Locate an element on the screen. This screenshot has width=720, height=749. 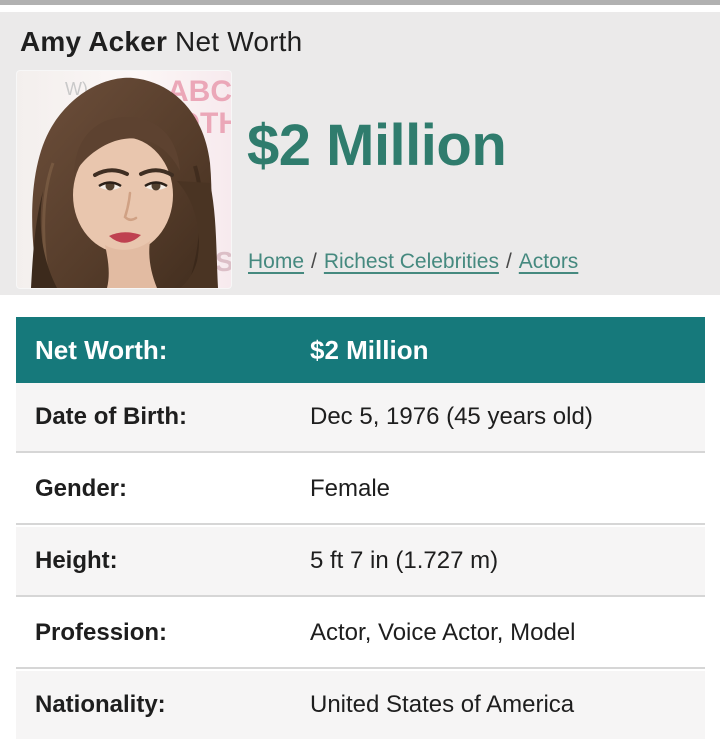
row-value: United States of America is located at coordinates (442, 704).